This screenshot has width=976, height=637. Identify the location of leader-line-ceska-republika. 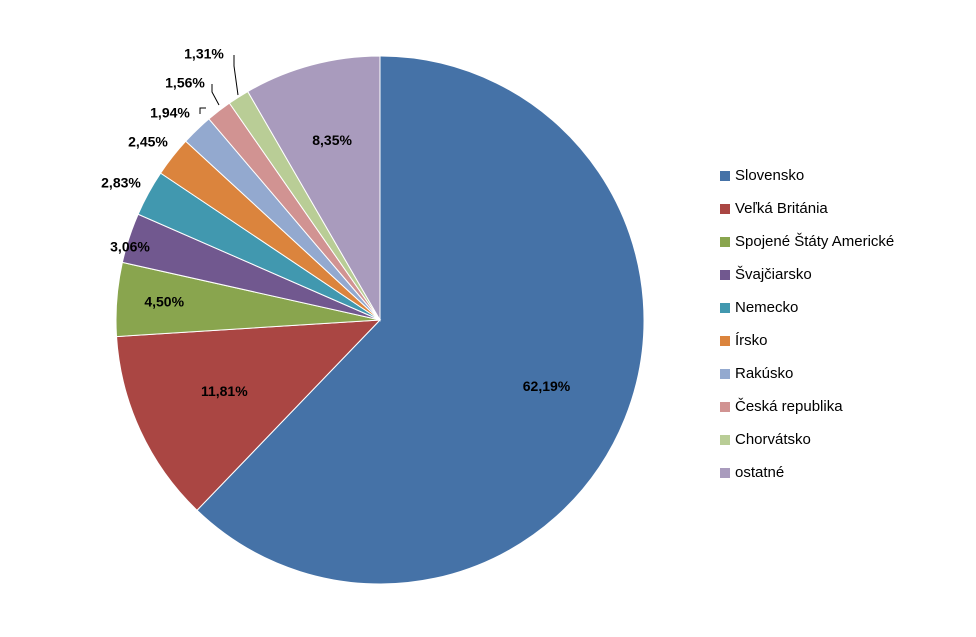
(215, 95).